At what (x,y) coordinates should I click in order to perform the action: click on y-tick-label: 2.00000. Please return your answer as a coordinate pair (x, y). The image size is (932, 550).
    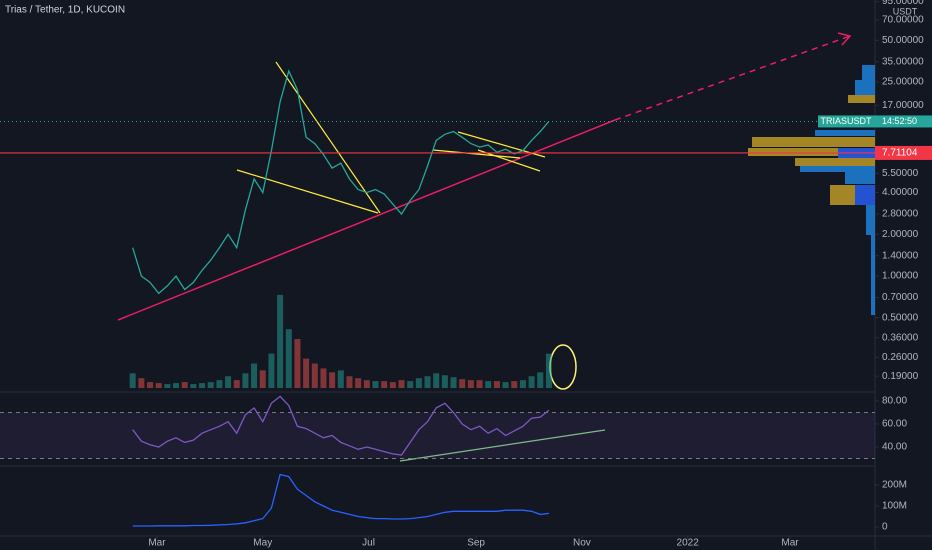
    Looking at the image, I should click on (900, 234).